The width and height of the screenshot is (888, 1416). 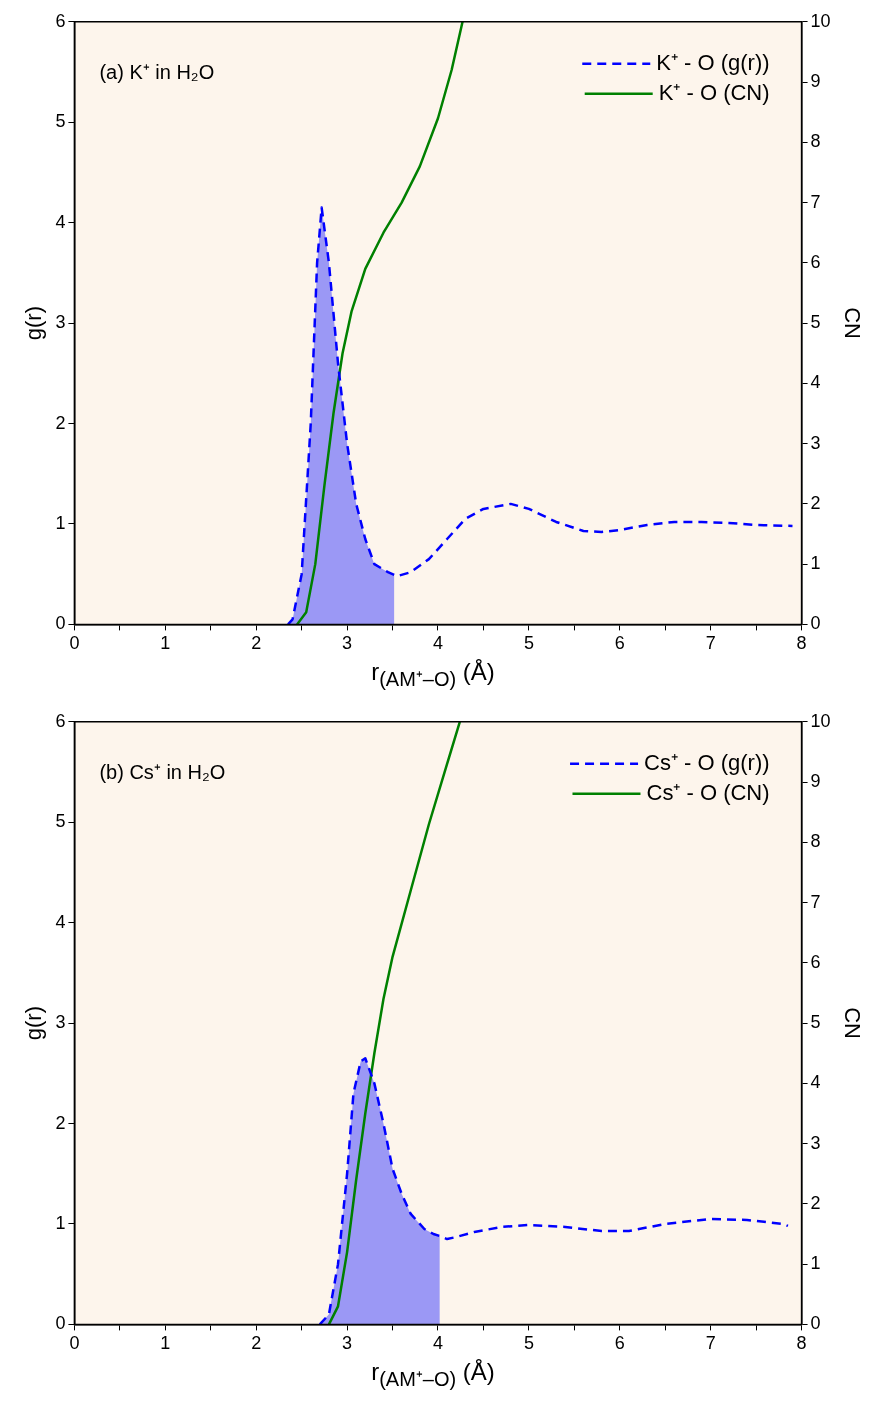 I want to click on legend-label: K⁺ - O (g(r)), so click(x=713, y=62).